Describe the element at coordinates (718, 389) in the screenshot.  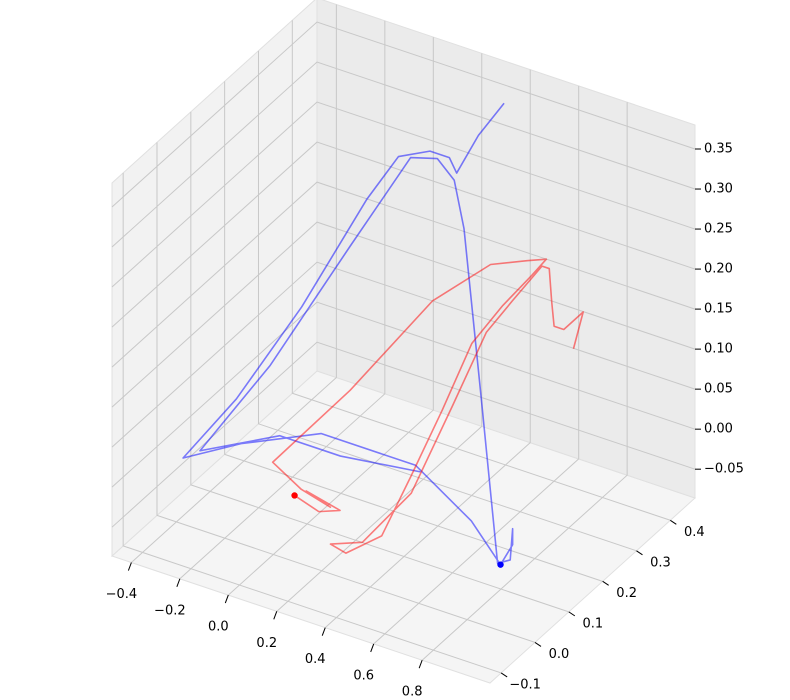
I see `z-tick-label: 0.05` at that location.